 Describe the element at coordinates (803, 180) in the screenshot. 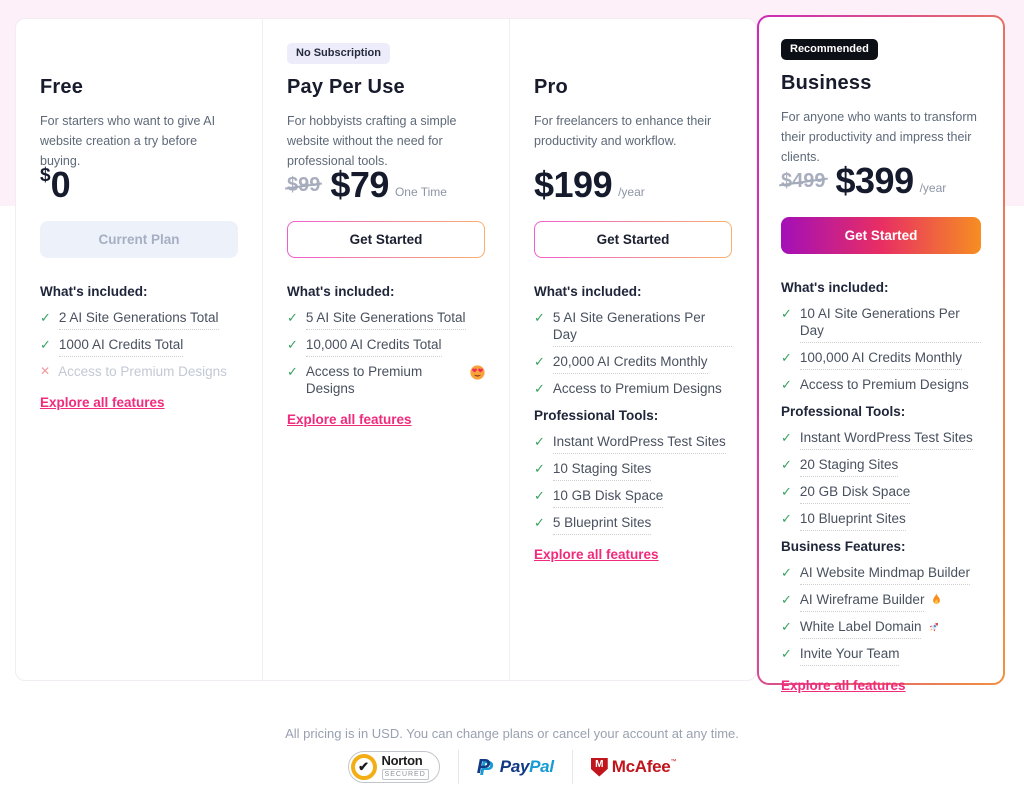

I see `old-price: $499` at that location.